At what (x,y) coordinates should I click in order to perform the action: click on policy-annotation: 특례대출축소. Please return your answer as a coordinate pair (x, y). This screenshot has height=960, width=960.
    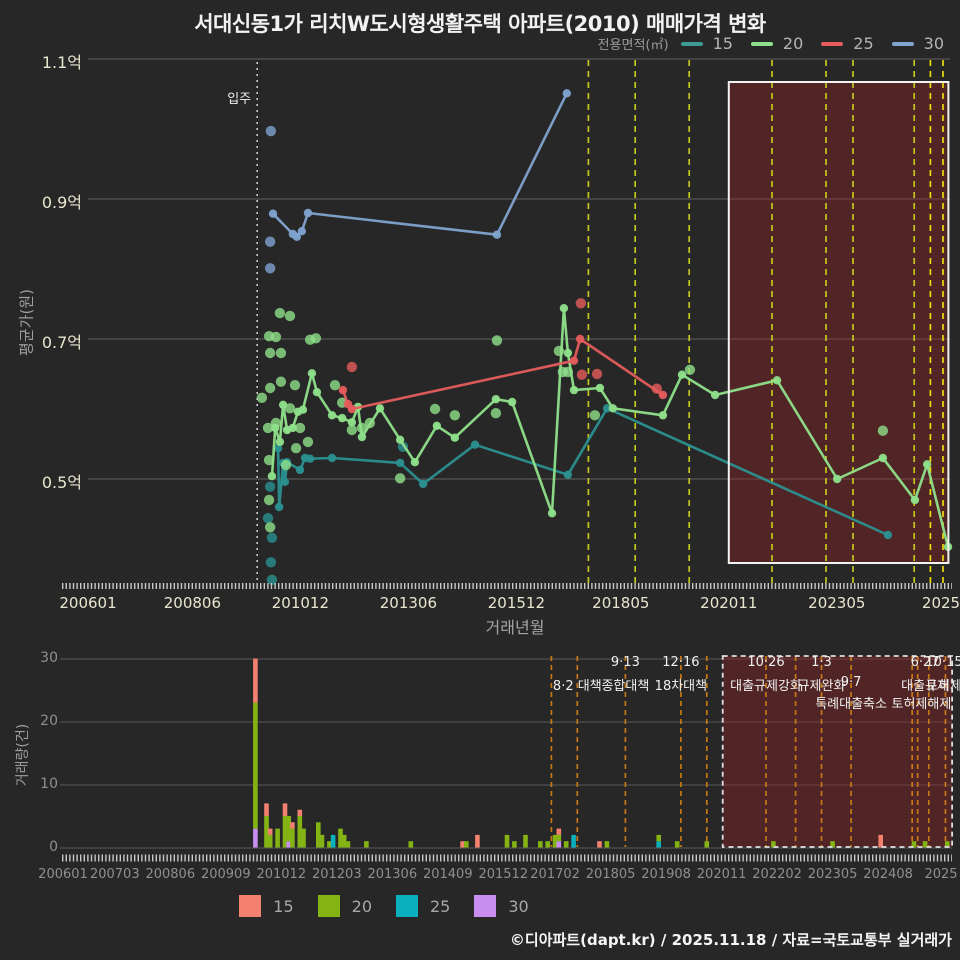
    Looking at the image, I should click on (851, 704).